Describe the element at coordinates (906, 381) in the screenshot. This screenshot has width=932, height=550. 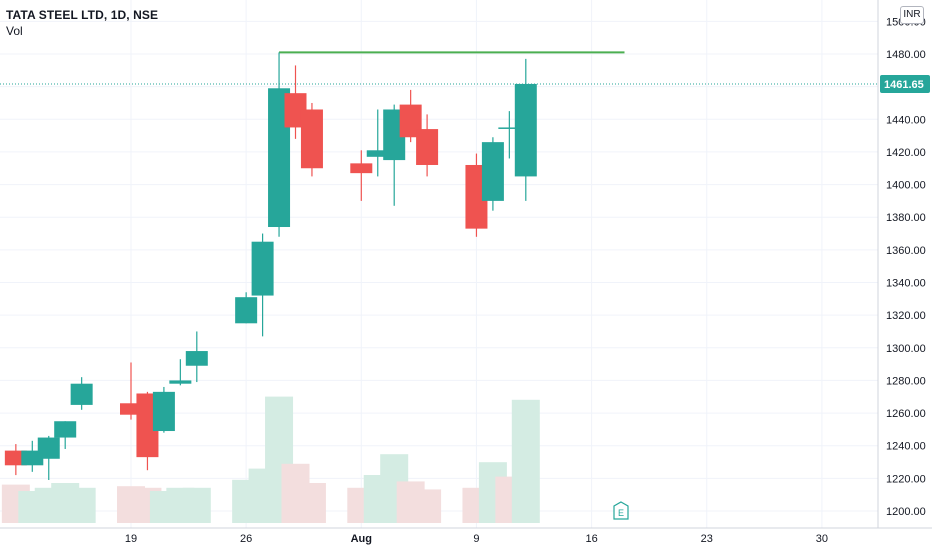
I see `y-tick-label: 1280.00` at that location.